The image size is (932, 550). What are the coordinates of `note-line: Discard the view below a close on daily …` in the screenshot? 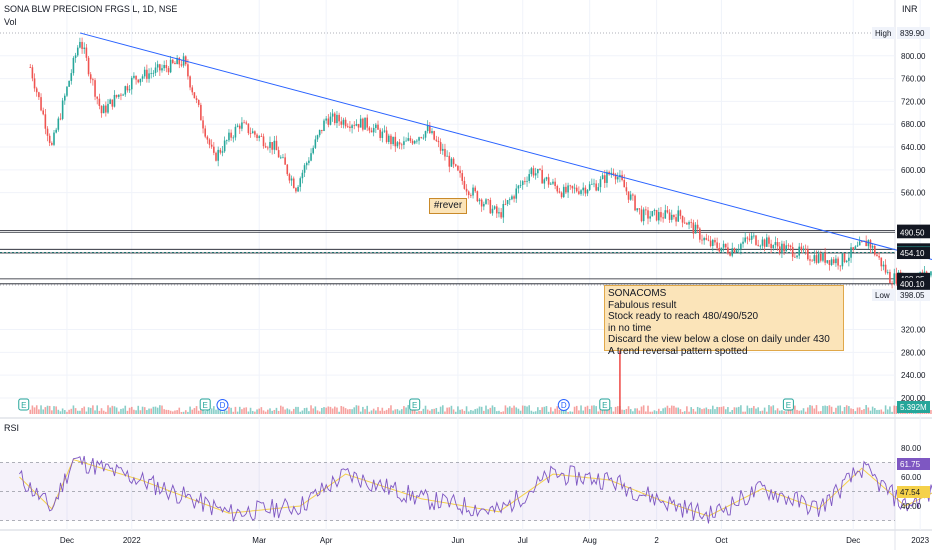 It's located at (719, 339).